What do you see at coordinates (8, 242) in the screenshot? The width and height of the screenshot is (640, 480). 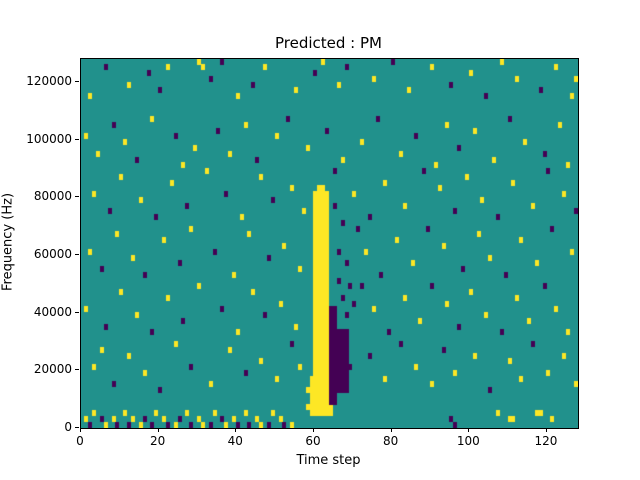 I see `y-axis-label: Frequency (Hz)` at bounding box center [8, 242].